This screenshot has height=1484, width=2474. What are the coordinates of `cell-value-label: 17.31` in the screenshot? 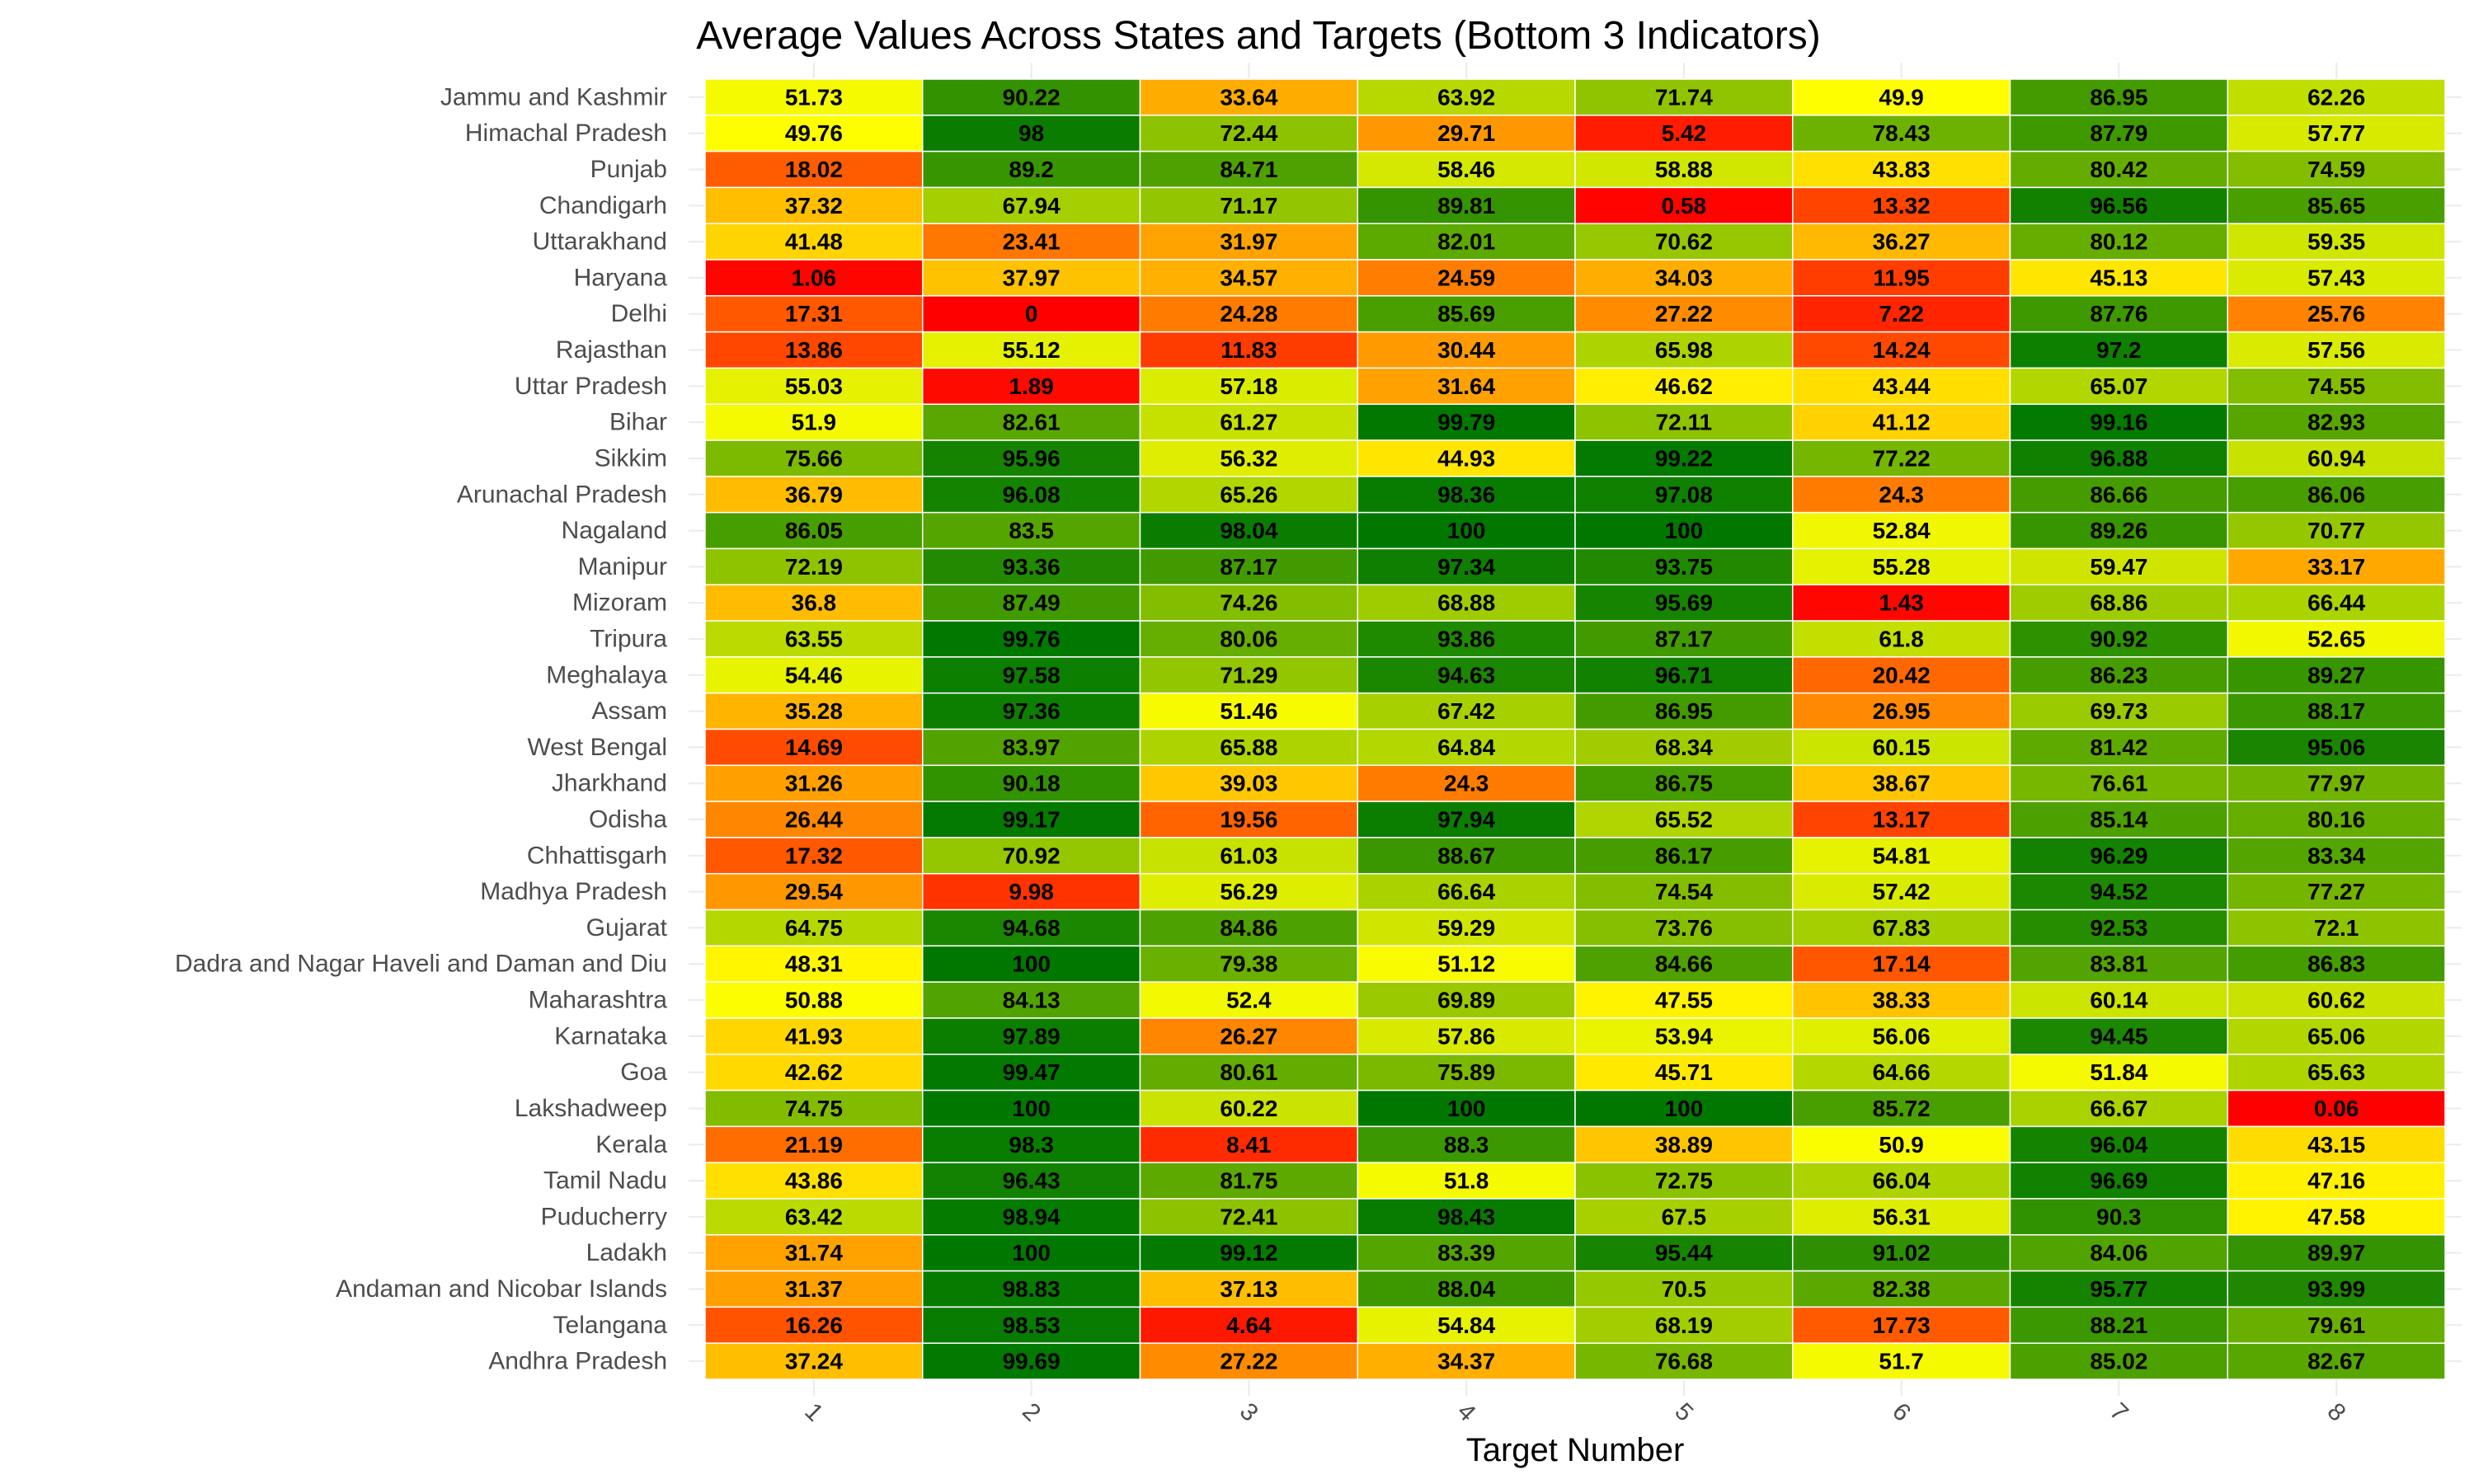 It's located at (814, 313).